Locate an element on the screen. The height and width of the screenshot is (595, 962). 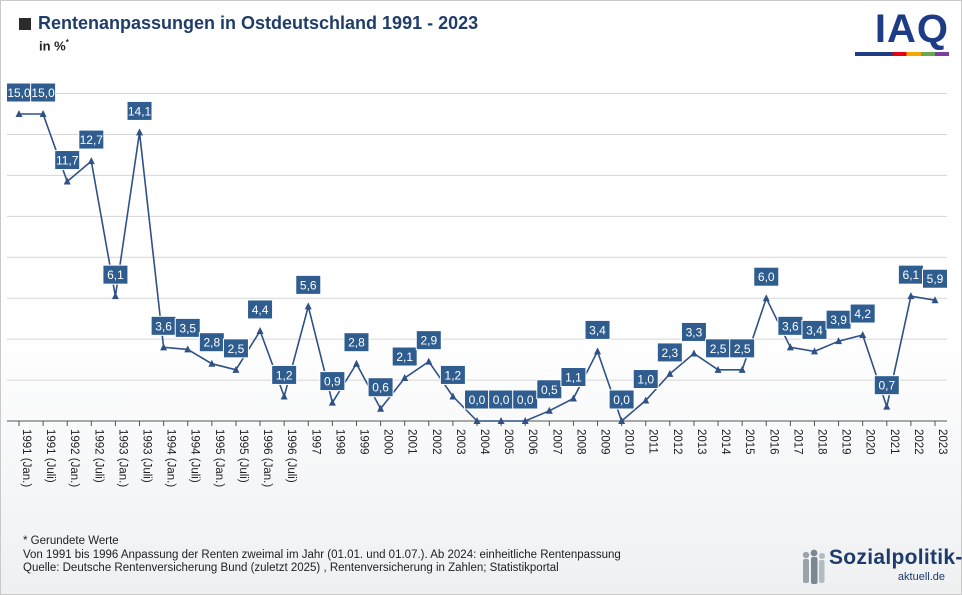
data-label-text: 3,5 is located at coordinates (187, 328).